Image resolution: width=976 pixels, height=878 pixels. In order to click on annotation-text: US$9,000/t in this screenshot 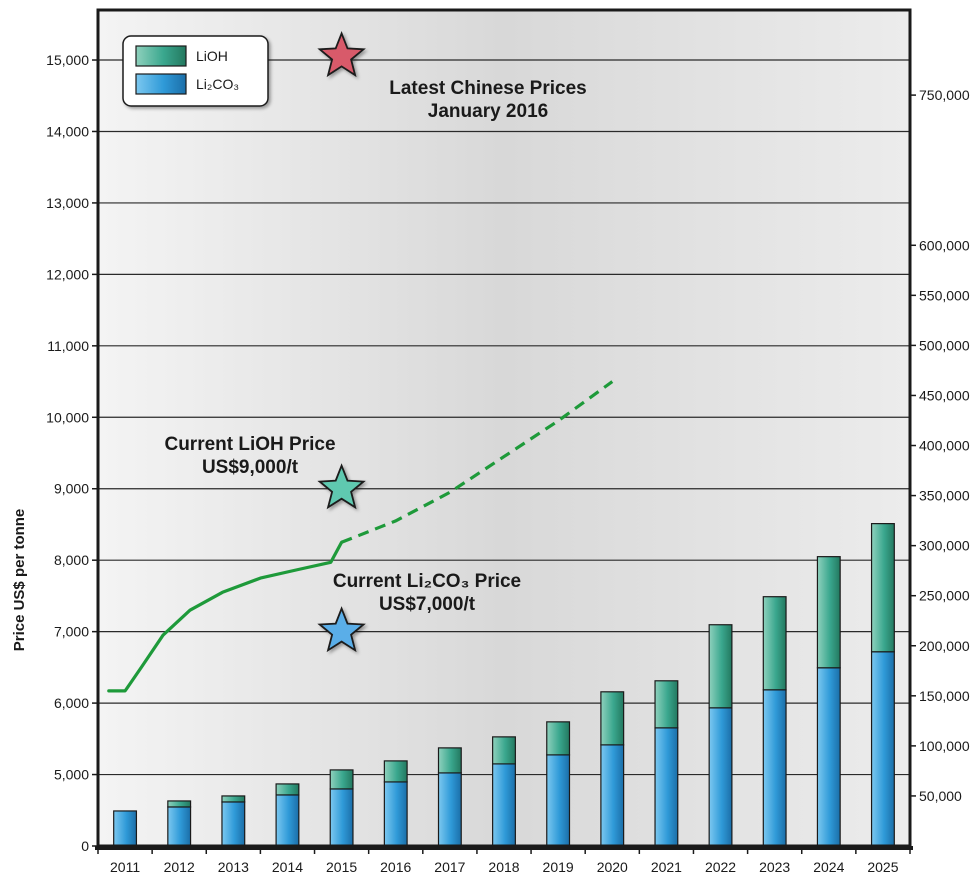, I will do `click(250, 467)`.